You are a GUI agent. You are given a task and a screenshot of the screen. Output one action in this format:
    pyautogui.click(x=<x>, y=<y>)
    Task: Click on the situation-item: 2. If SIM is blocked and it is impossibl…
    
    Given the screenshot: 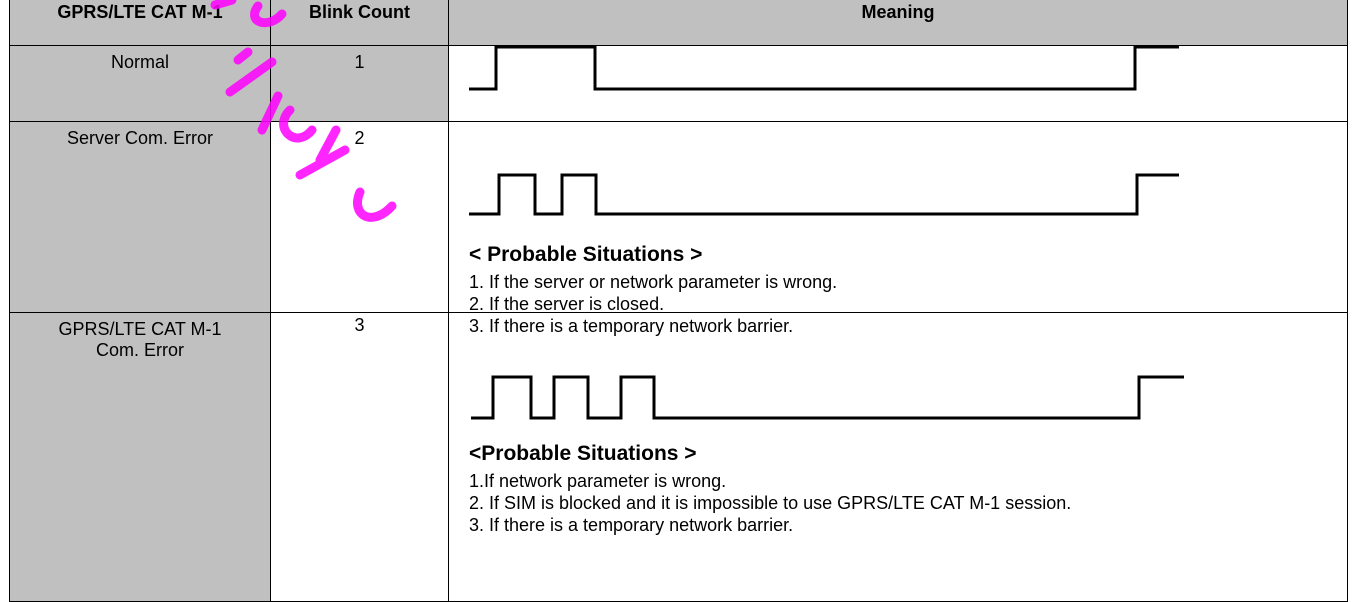 What is the action you would take?
    pyautogui.click(x=770, y=503)
    